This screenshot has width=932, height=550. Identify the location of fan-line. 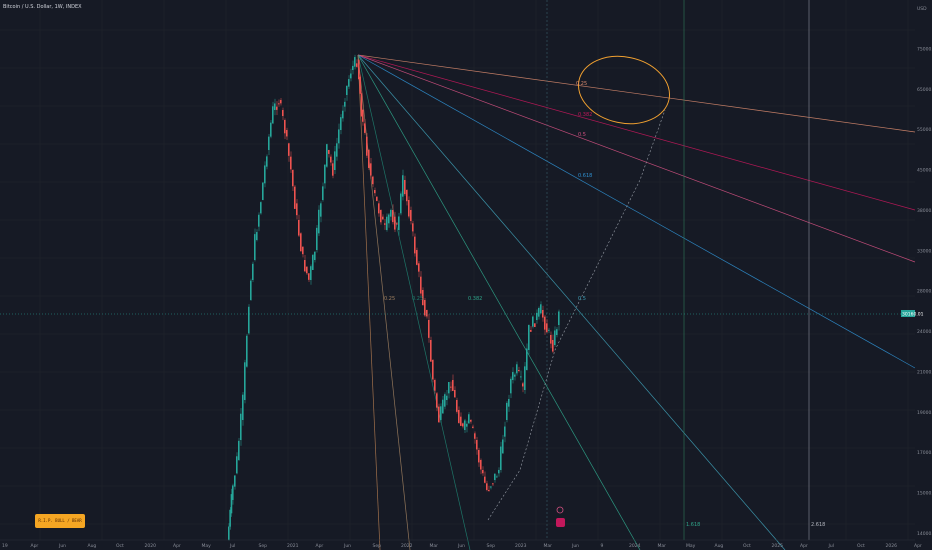
(636, 93).